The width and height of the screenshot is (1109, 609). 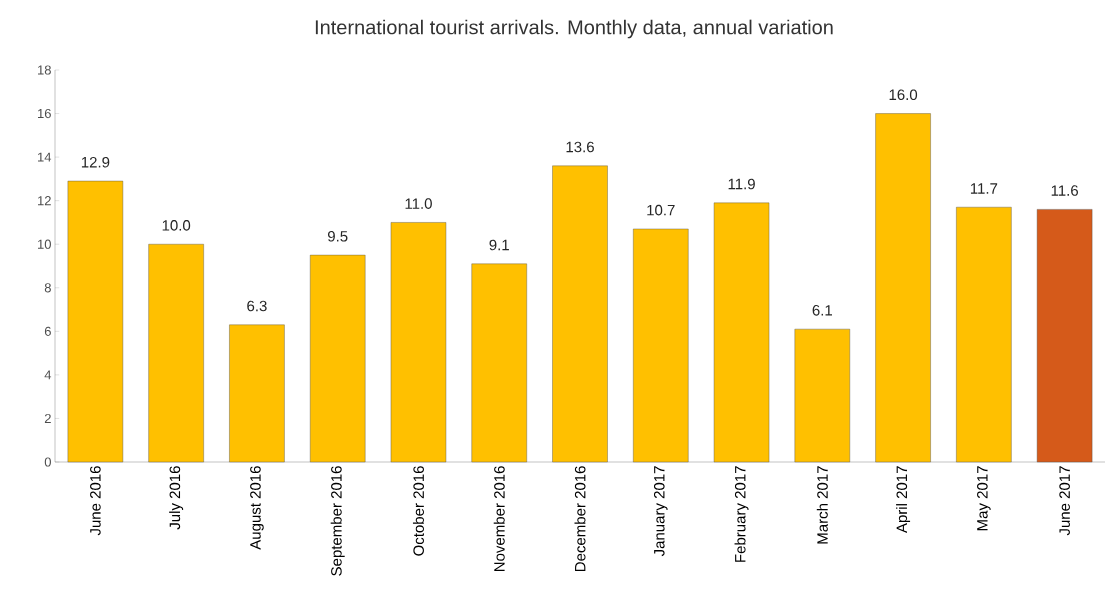 I want to click on x-tick-label: July 2016, so click(x=176, y=498).